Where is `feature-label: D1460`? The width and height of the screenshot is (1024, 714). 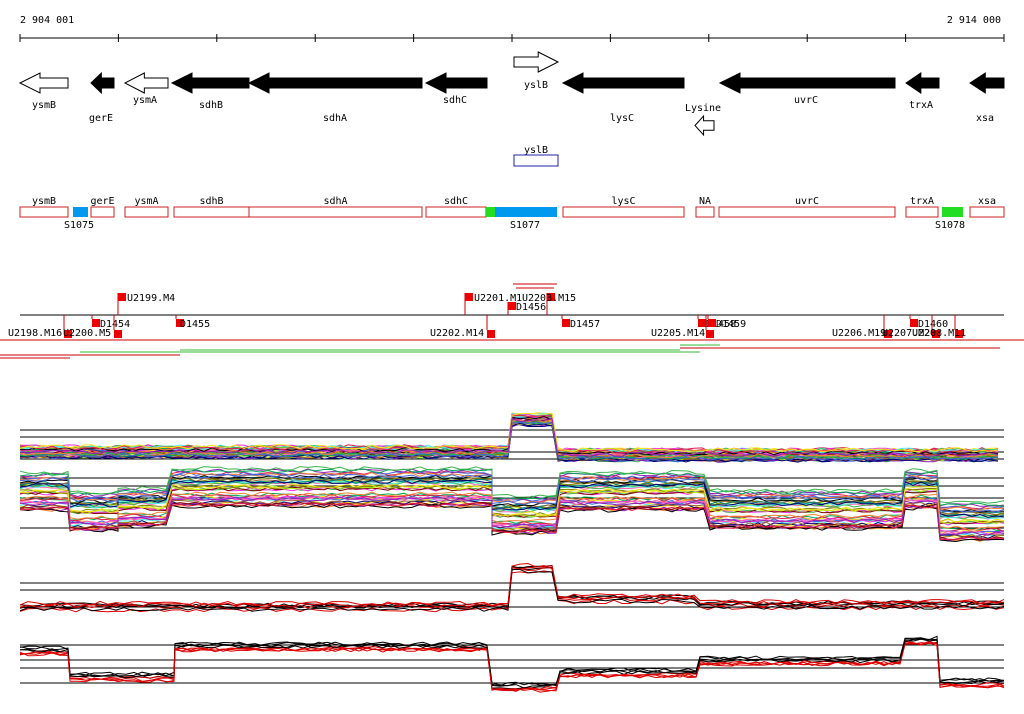 feature-label: D1460 is located at coordinates (933, 324).